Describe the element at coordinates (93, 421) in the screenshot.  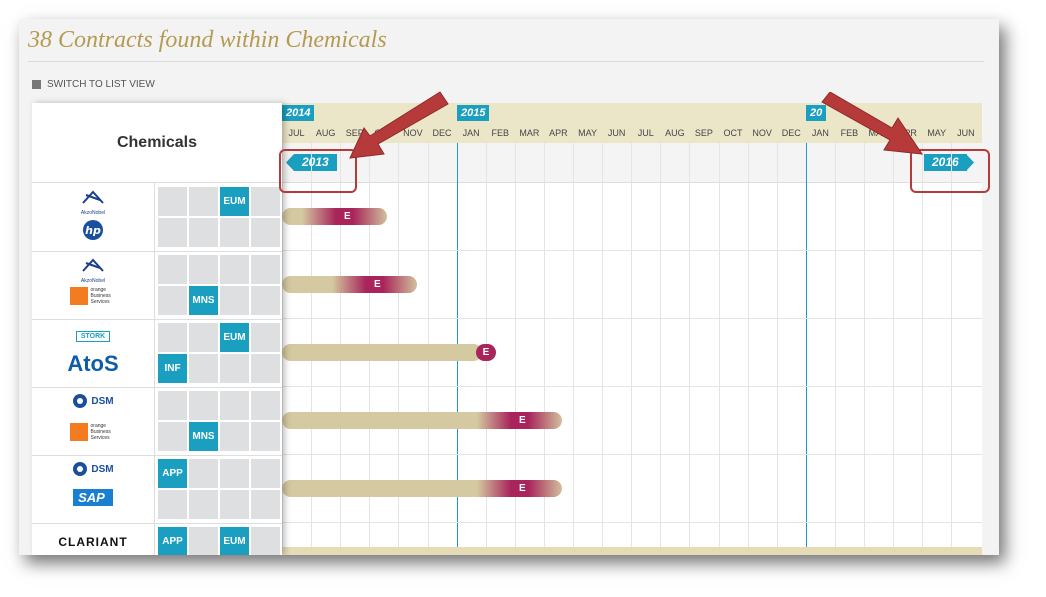
I see `company-logos: DSM orange Business Services` at that location.